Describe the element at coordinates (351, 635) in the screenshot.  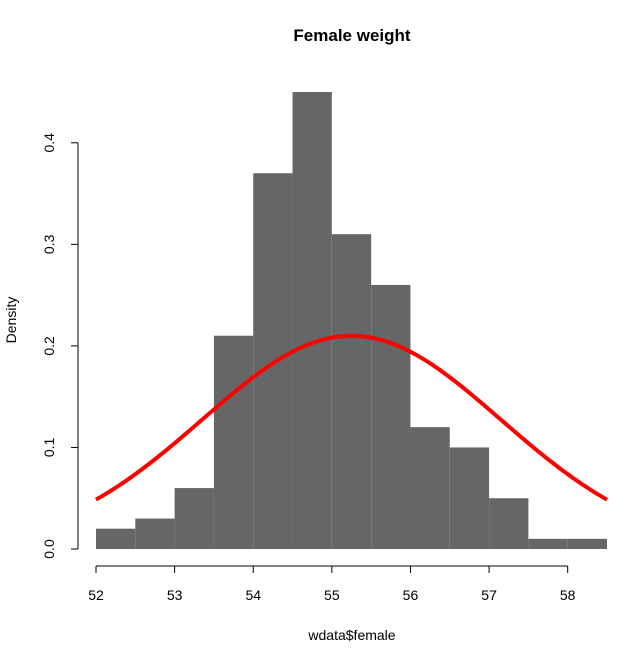
I see `x-axis-label: wdata$female` at that location.